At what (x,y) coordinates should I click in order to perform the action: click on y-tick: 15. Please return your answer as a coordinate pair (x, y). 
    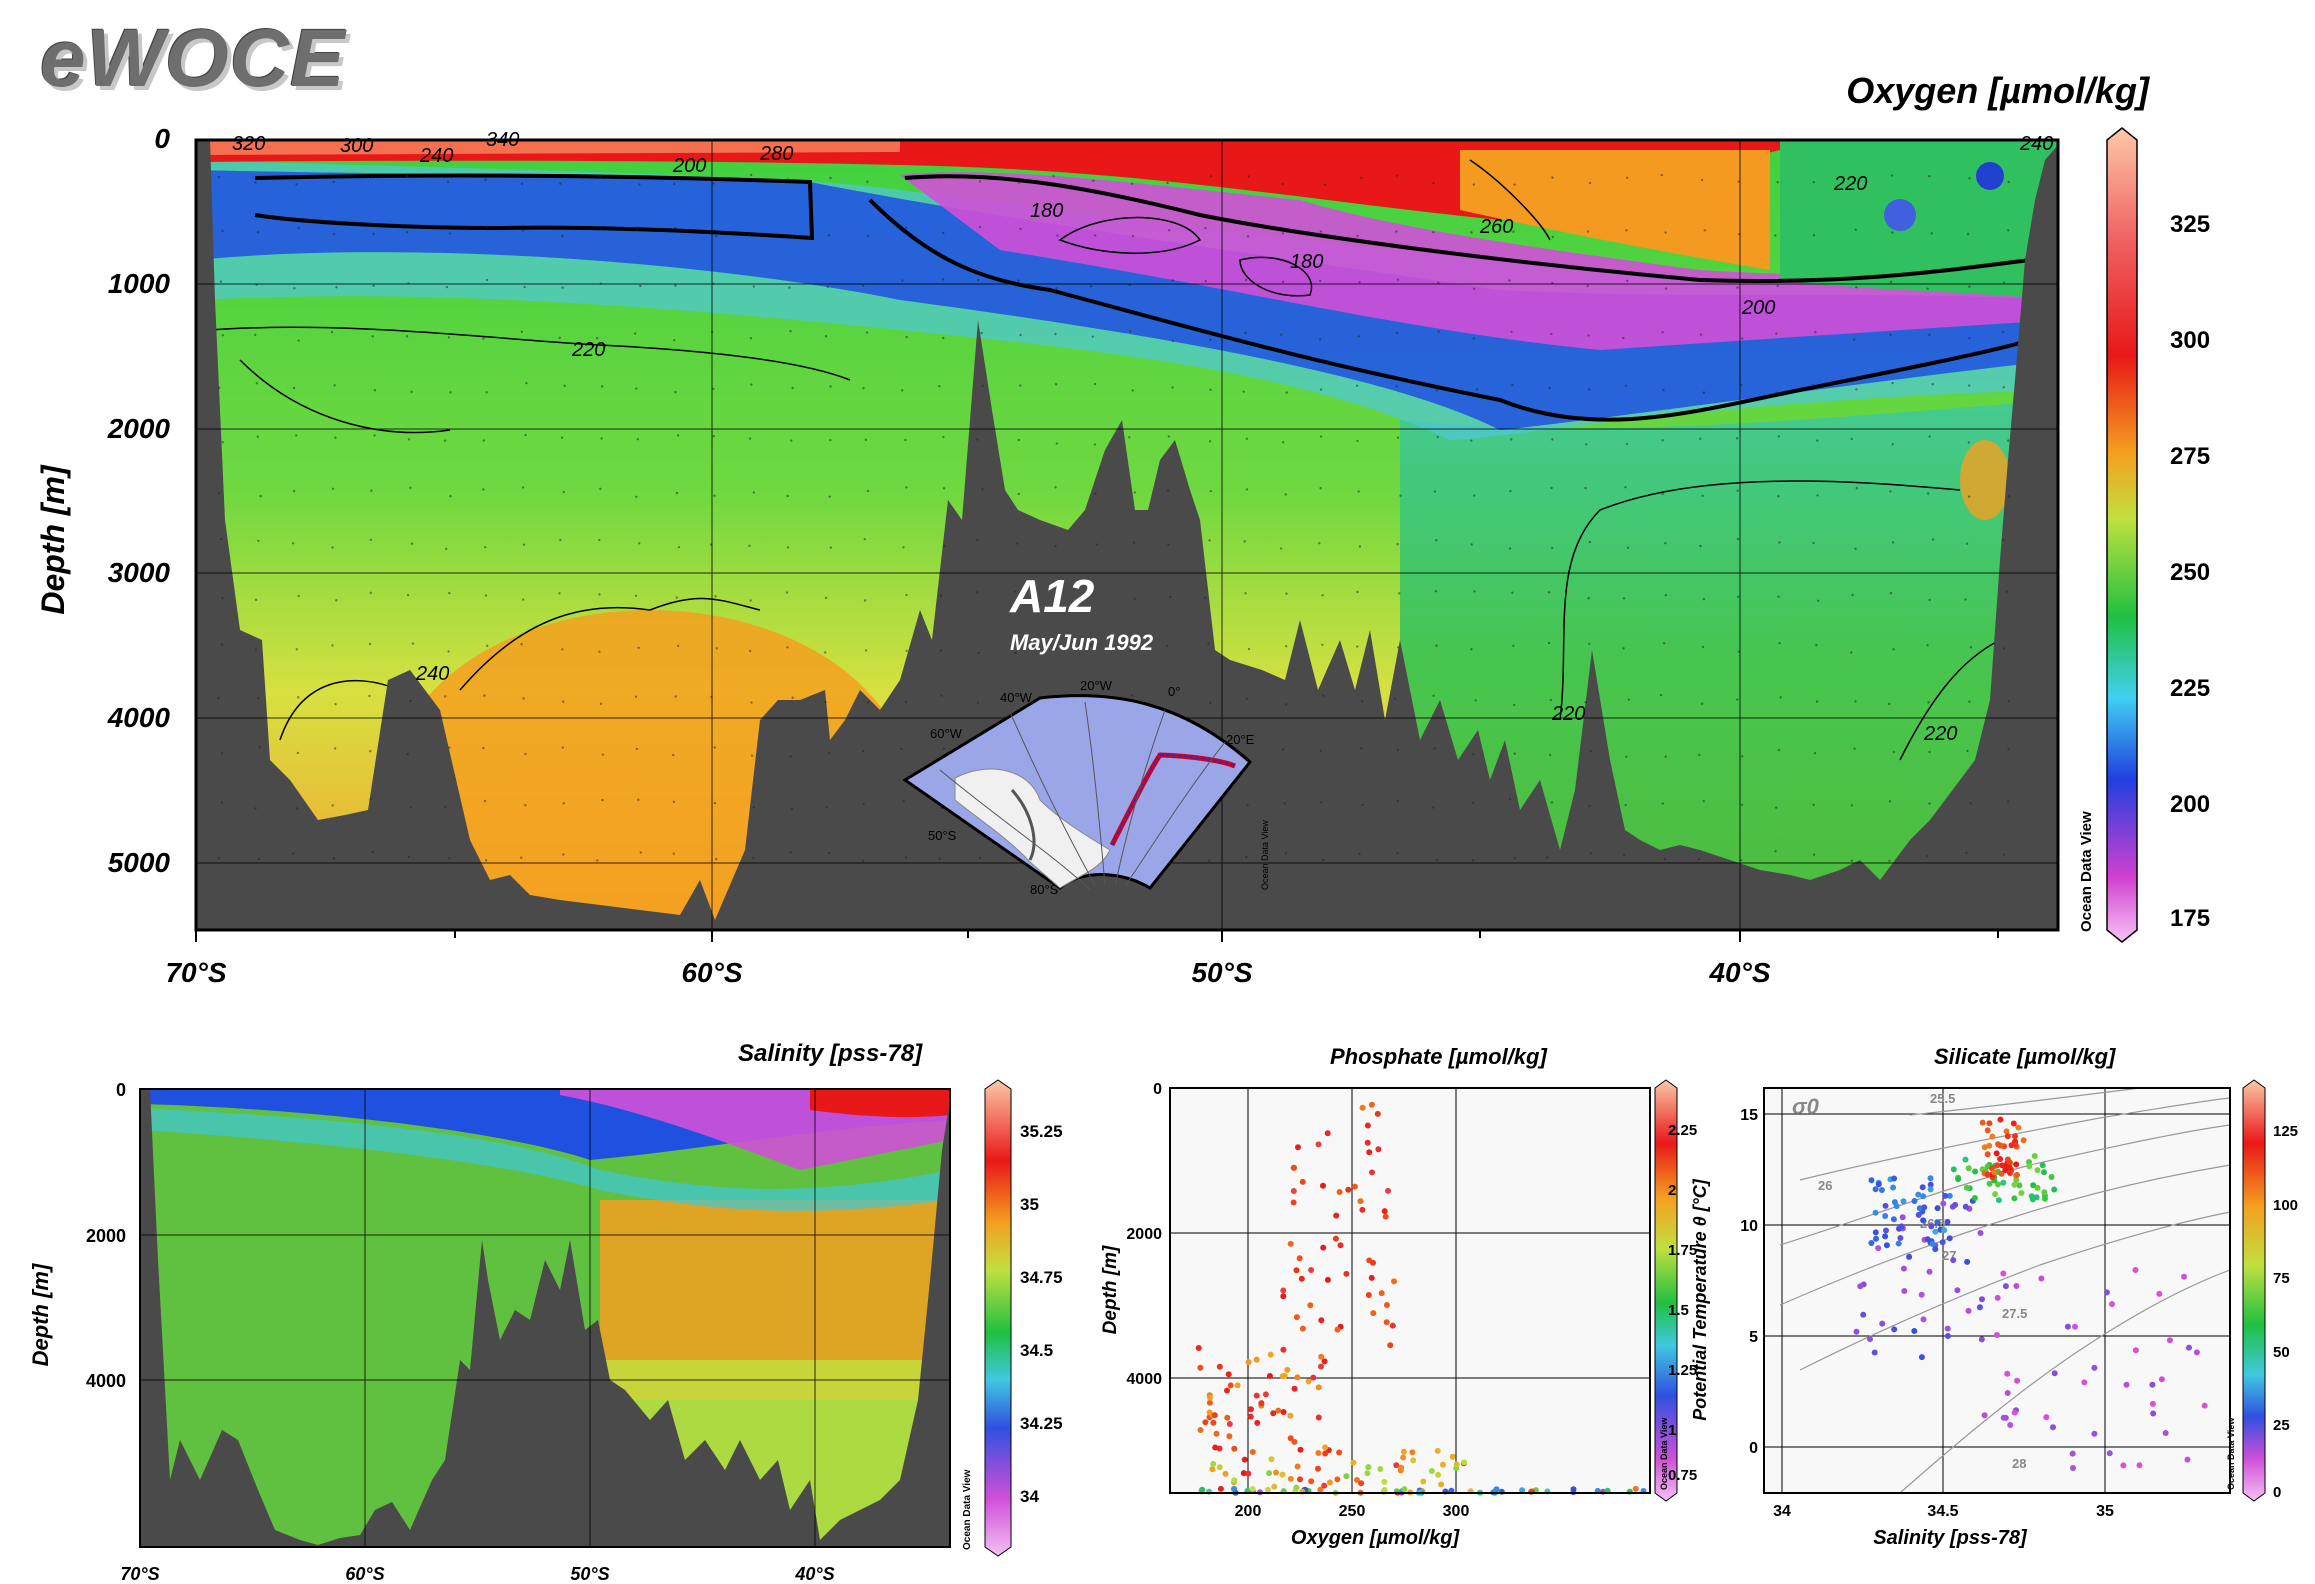
    Looking at the image, I should click on (1749, 1115).